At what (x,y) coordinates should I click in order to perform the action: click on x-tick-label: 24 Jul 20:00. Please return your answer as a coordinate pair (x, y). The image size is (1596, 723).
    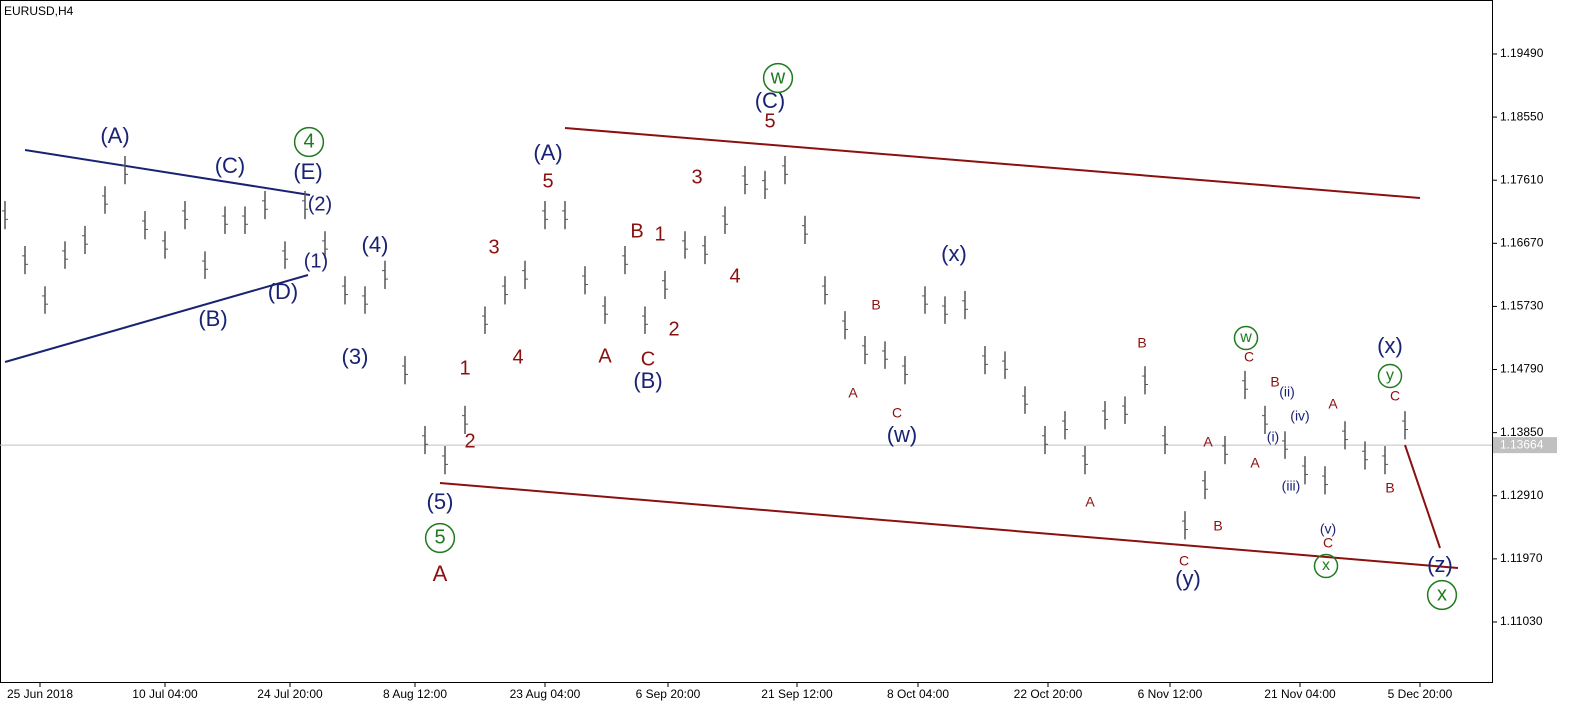
    Looking at the image, I should click on (290, 694).